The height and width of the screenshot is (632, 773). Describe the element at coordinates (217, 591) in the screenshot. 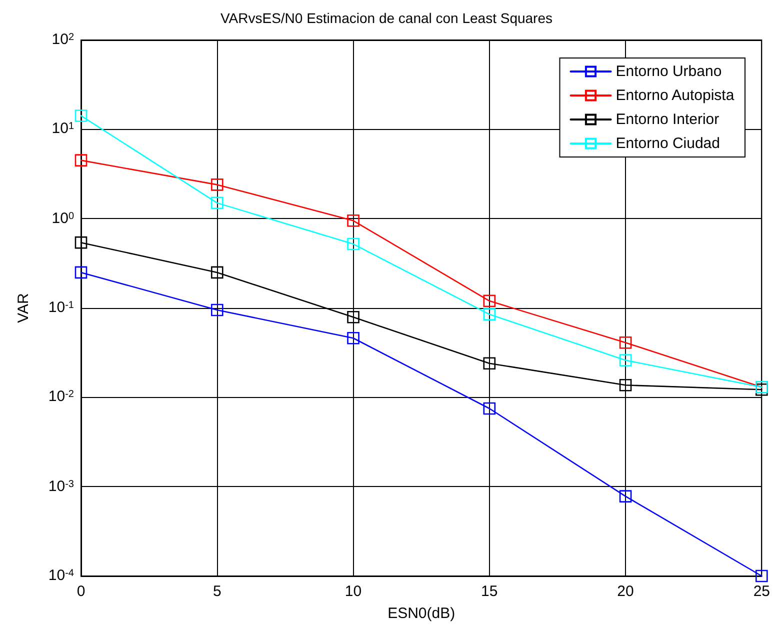

I see `x-tick-label: 5` at that location.